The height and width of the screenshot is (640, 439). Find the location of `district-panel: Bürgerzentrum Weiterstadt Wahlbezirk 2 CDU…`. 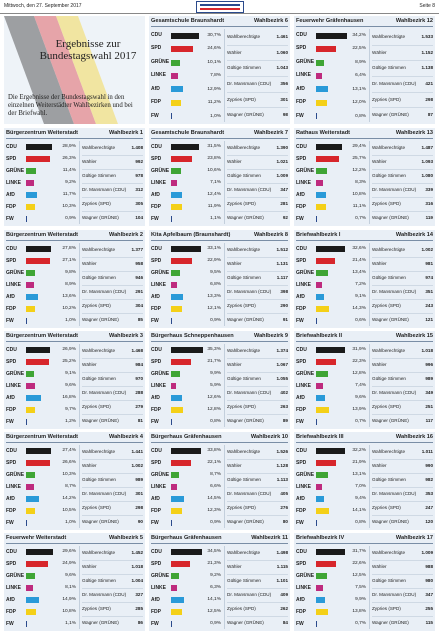

district-panel: Bürgerzentrum Weiterstadt Wahlbezirk 2 CDU… is located at coordinates (74, 279).